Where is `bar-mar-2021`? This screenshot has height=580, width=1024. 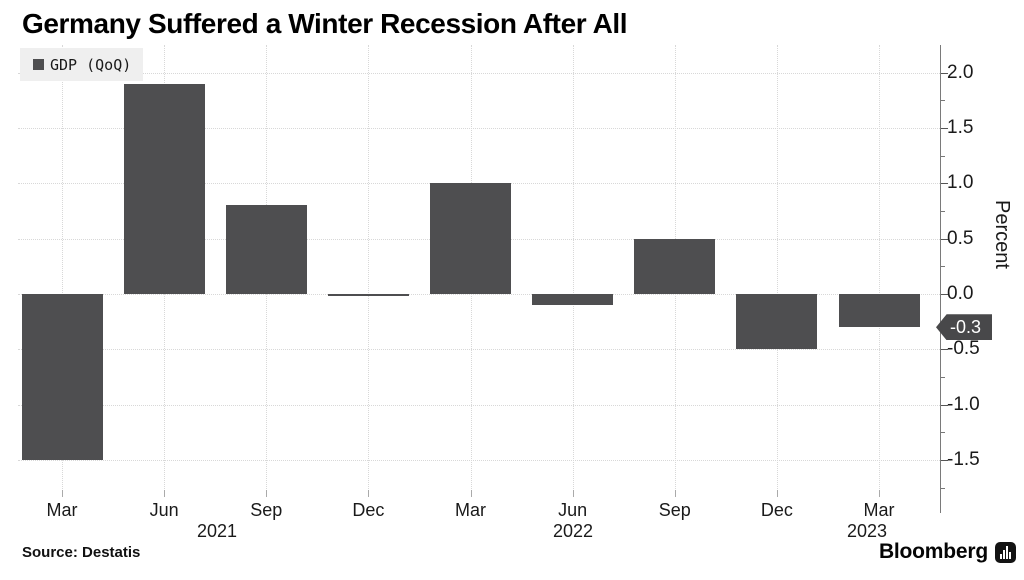 bar-mar-2021 is located at coordinates (62, 377).